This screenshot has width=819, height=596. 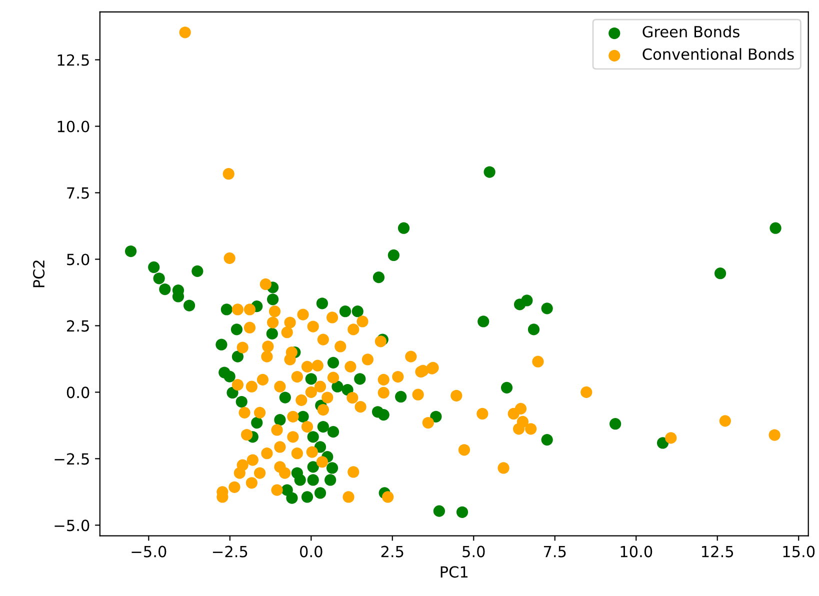 I want to click on x-tick-label: 0.0, so click(x=311, y=552).